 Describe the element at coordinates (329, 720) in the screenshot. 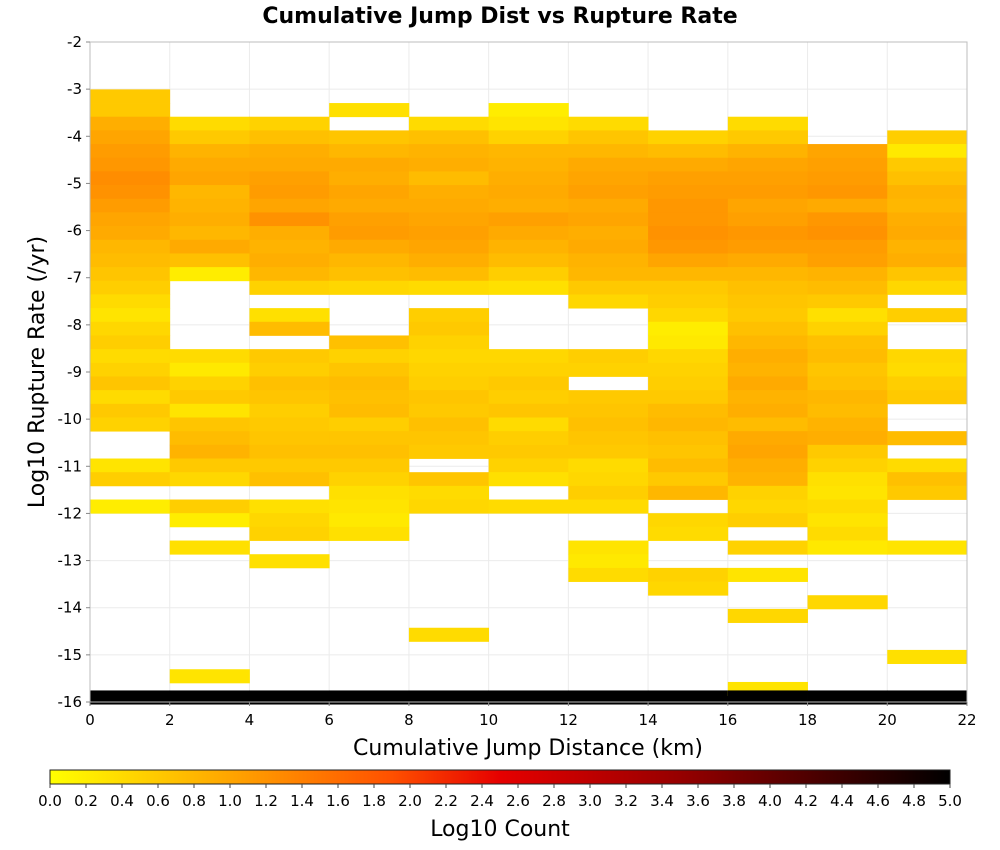

I see `x-tick-label: 6` at that location.